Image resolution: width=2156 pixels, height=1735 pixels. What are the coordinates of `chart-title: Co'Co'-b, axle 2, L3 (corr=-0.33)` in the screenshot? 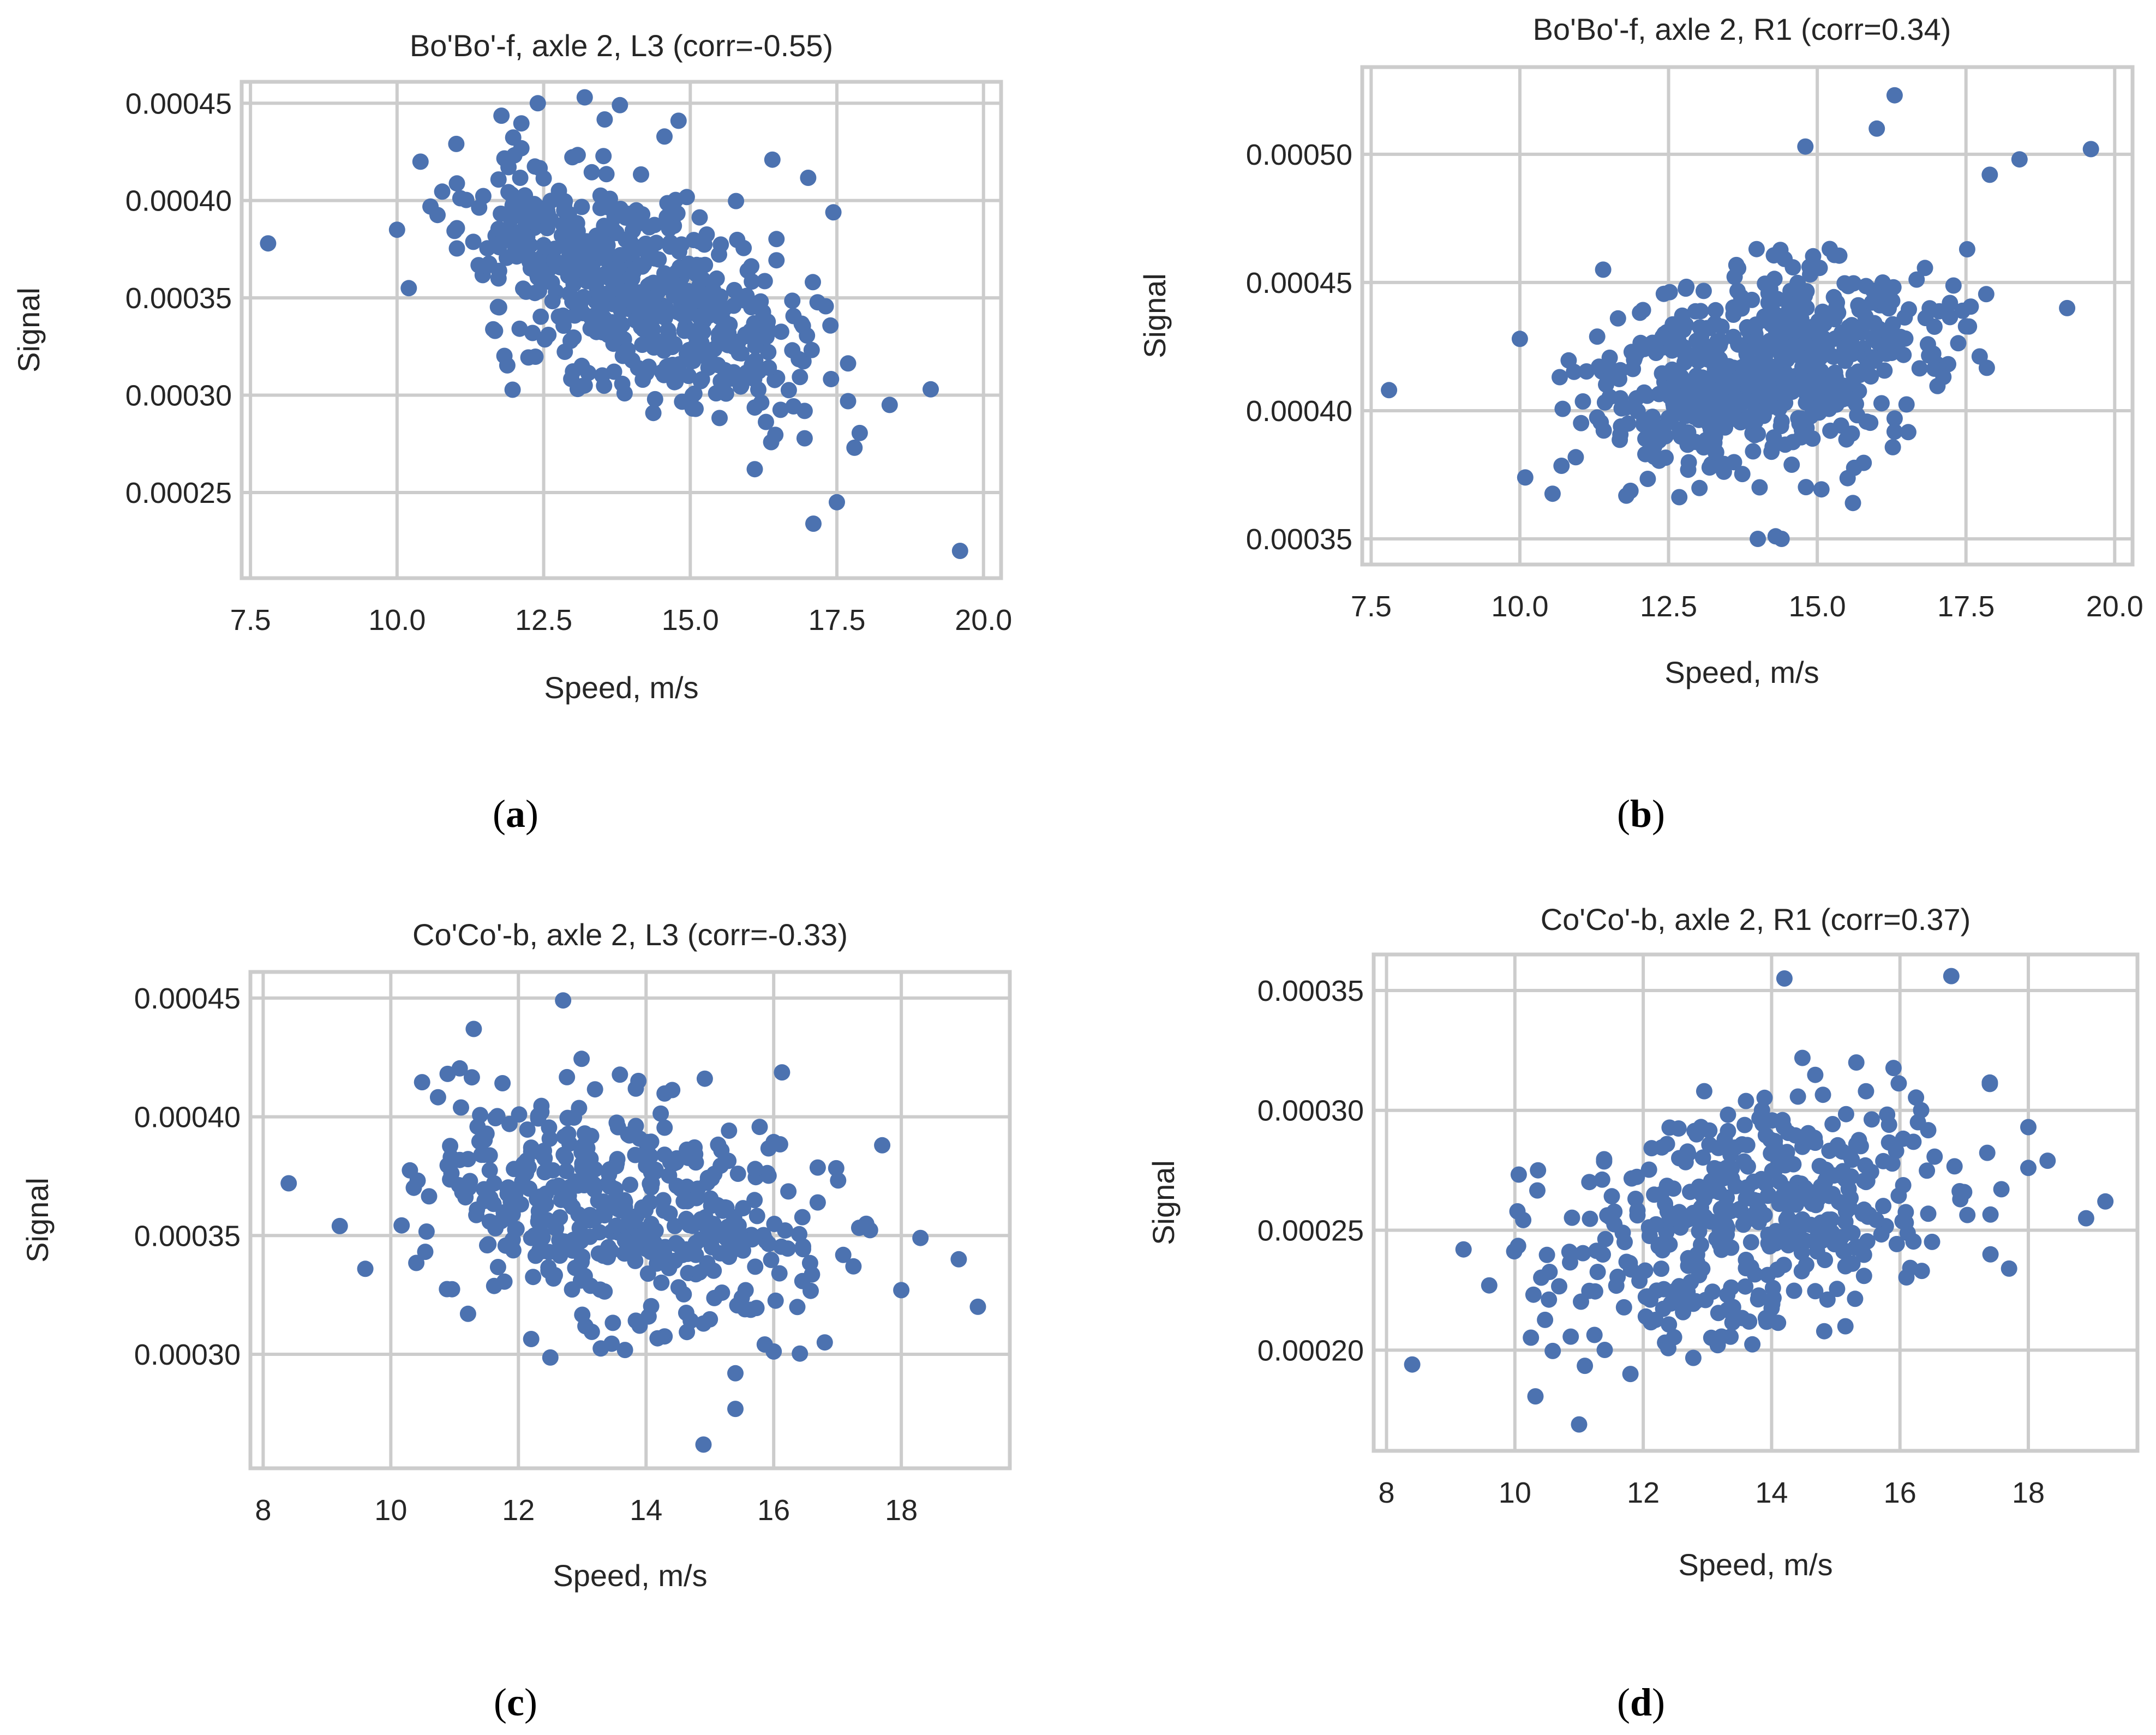 It's located at (630, 934).